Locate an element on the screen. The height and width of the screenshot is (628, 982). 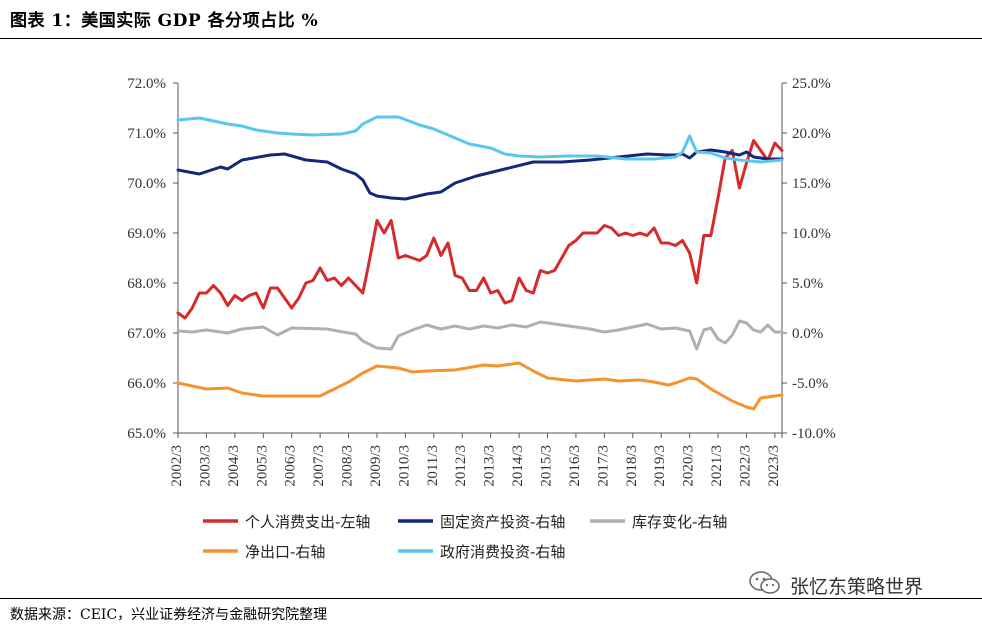
right-tick-label: -10.0% is located at coordinates (814, 434).